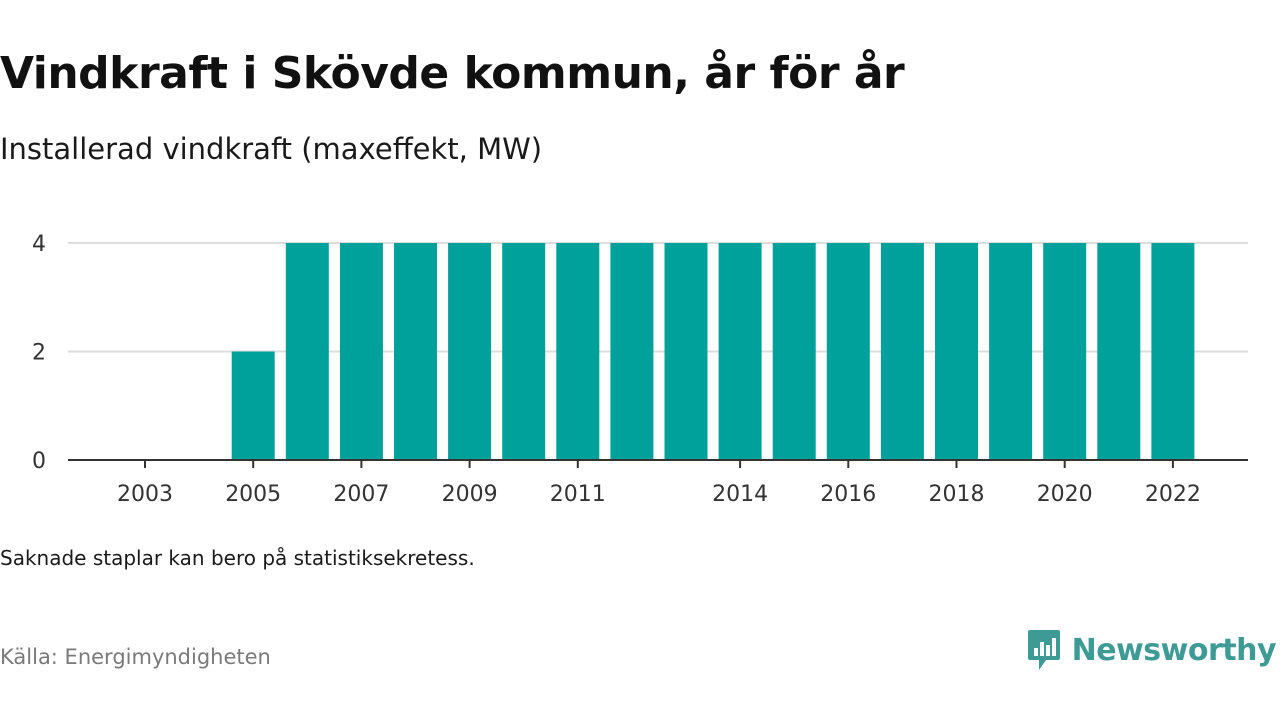  Describe the element at coordinates (145, 494) in the screenshot. I see `x-tick-label: 2003` at that location.